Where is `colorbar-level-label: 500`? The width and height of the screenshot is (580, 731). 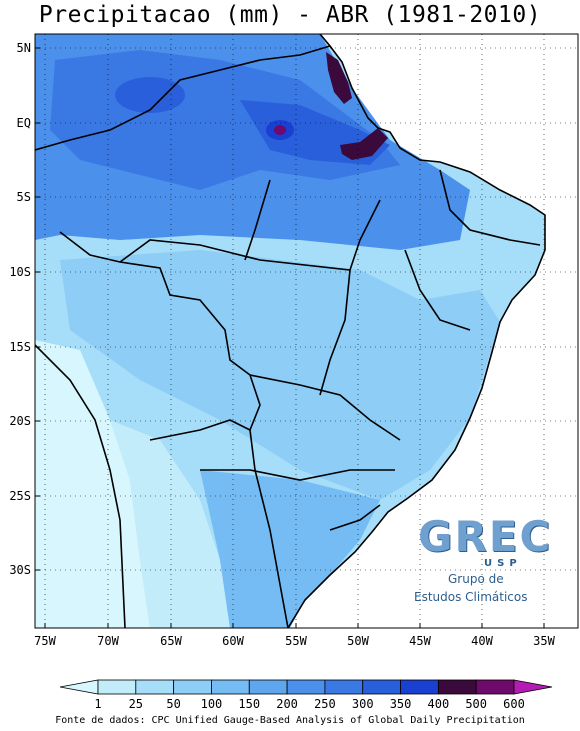 colorbar-level-label: 500 is located at coordinates (476, 704).